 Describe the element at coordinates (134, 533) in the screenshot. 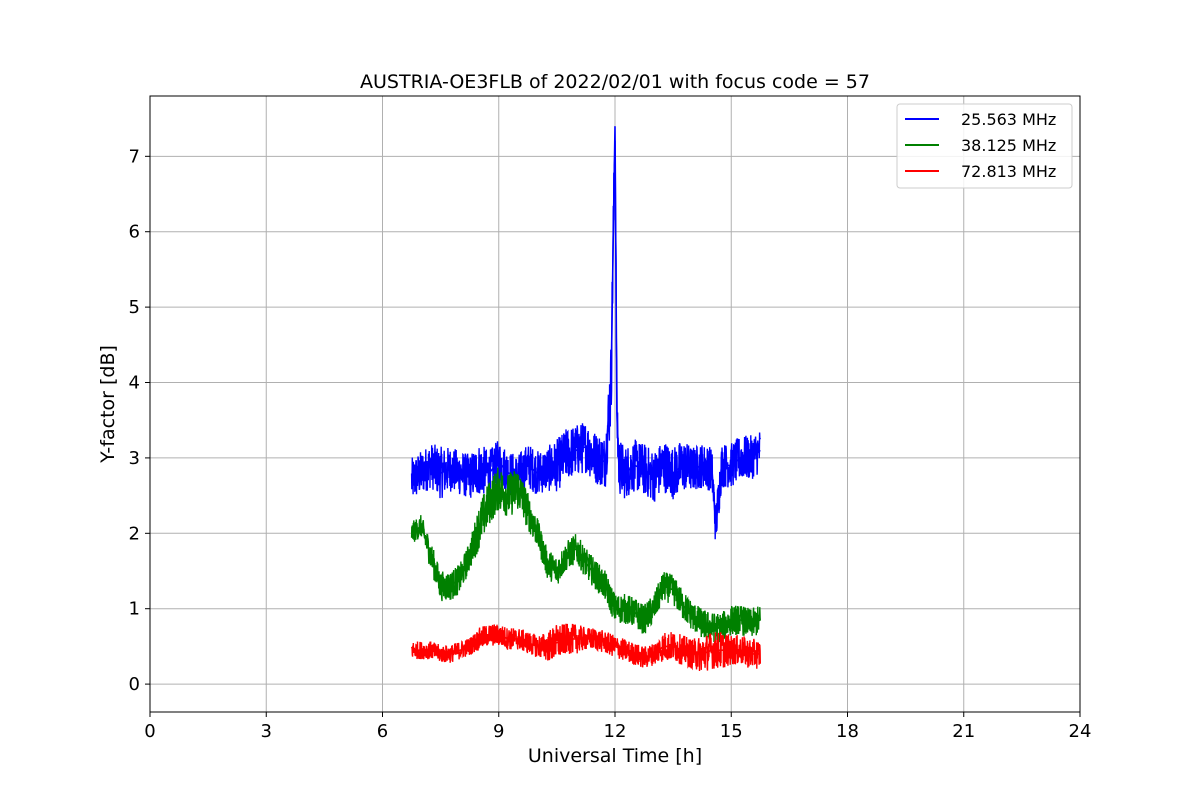

I see `y-tick-label: 2` at that location.